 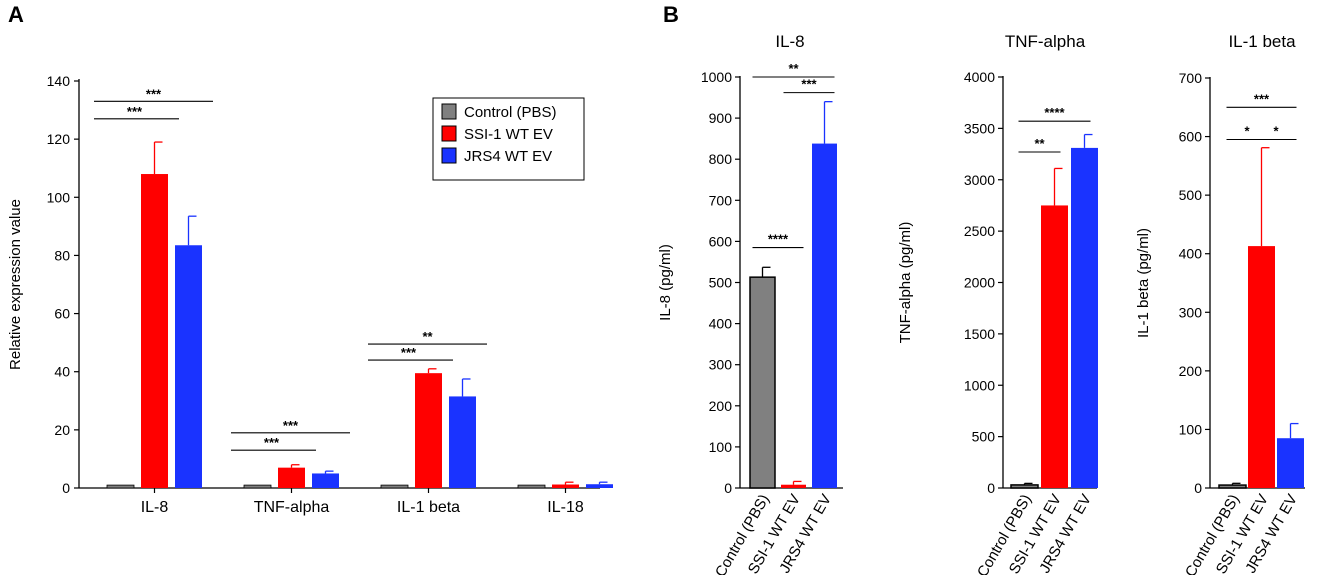 I want to click on y-tick-label: 2500, so click(x=979, y=231).